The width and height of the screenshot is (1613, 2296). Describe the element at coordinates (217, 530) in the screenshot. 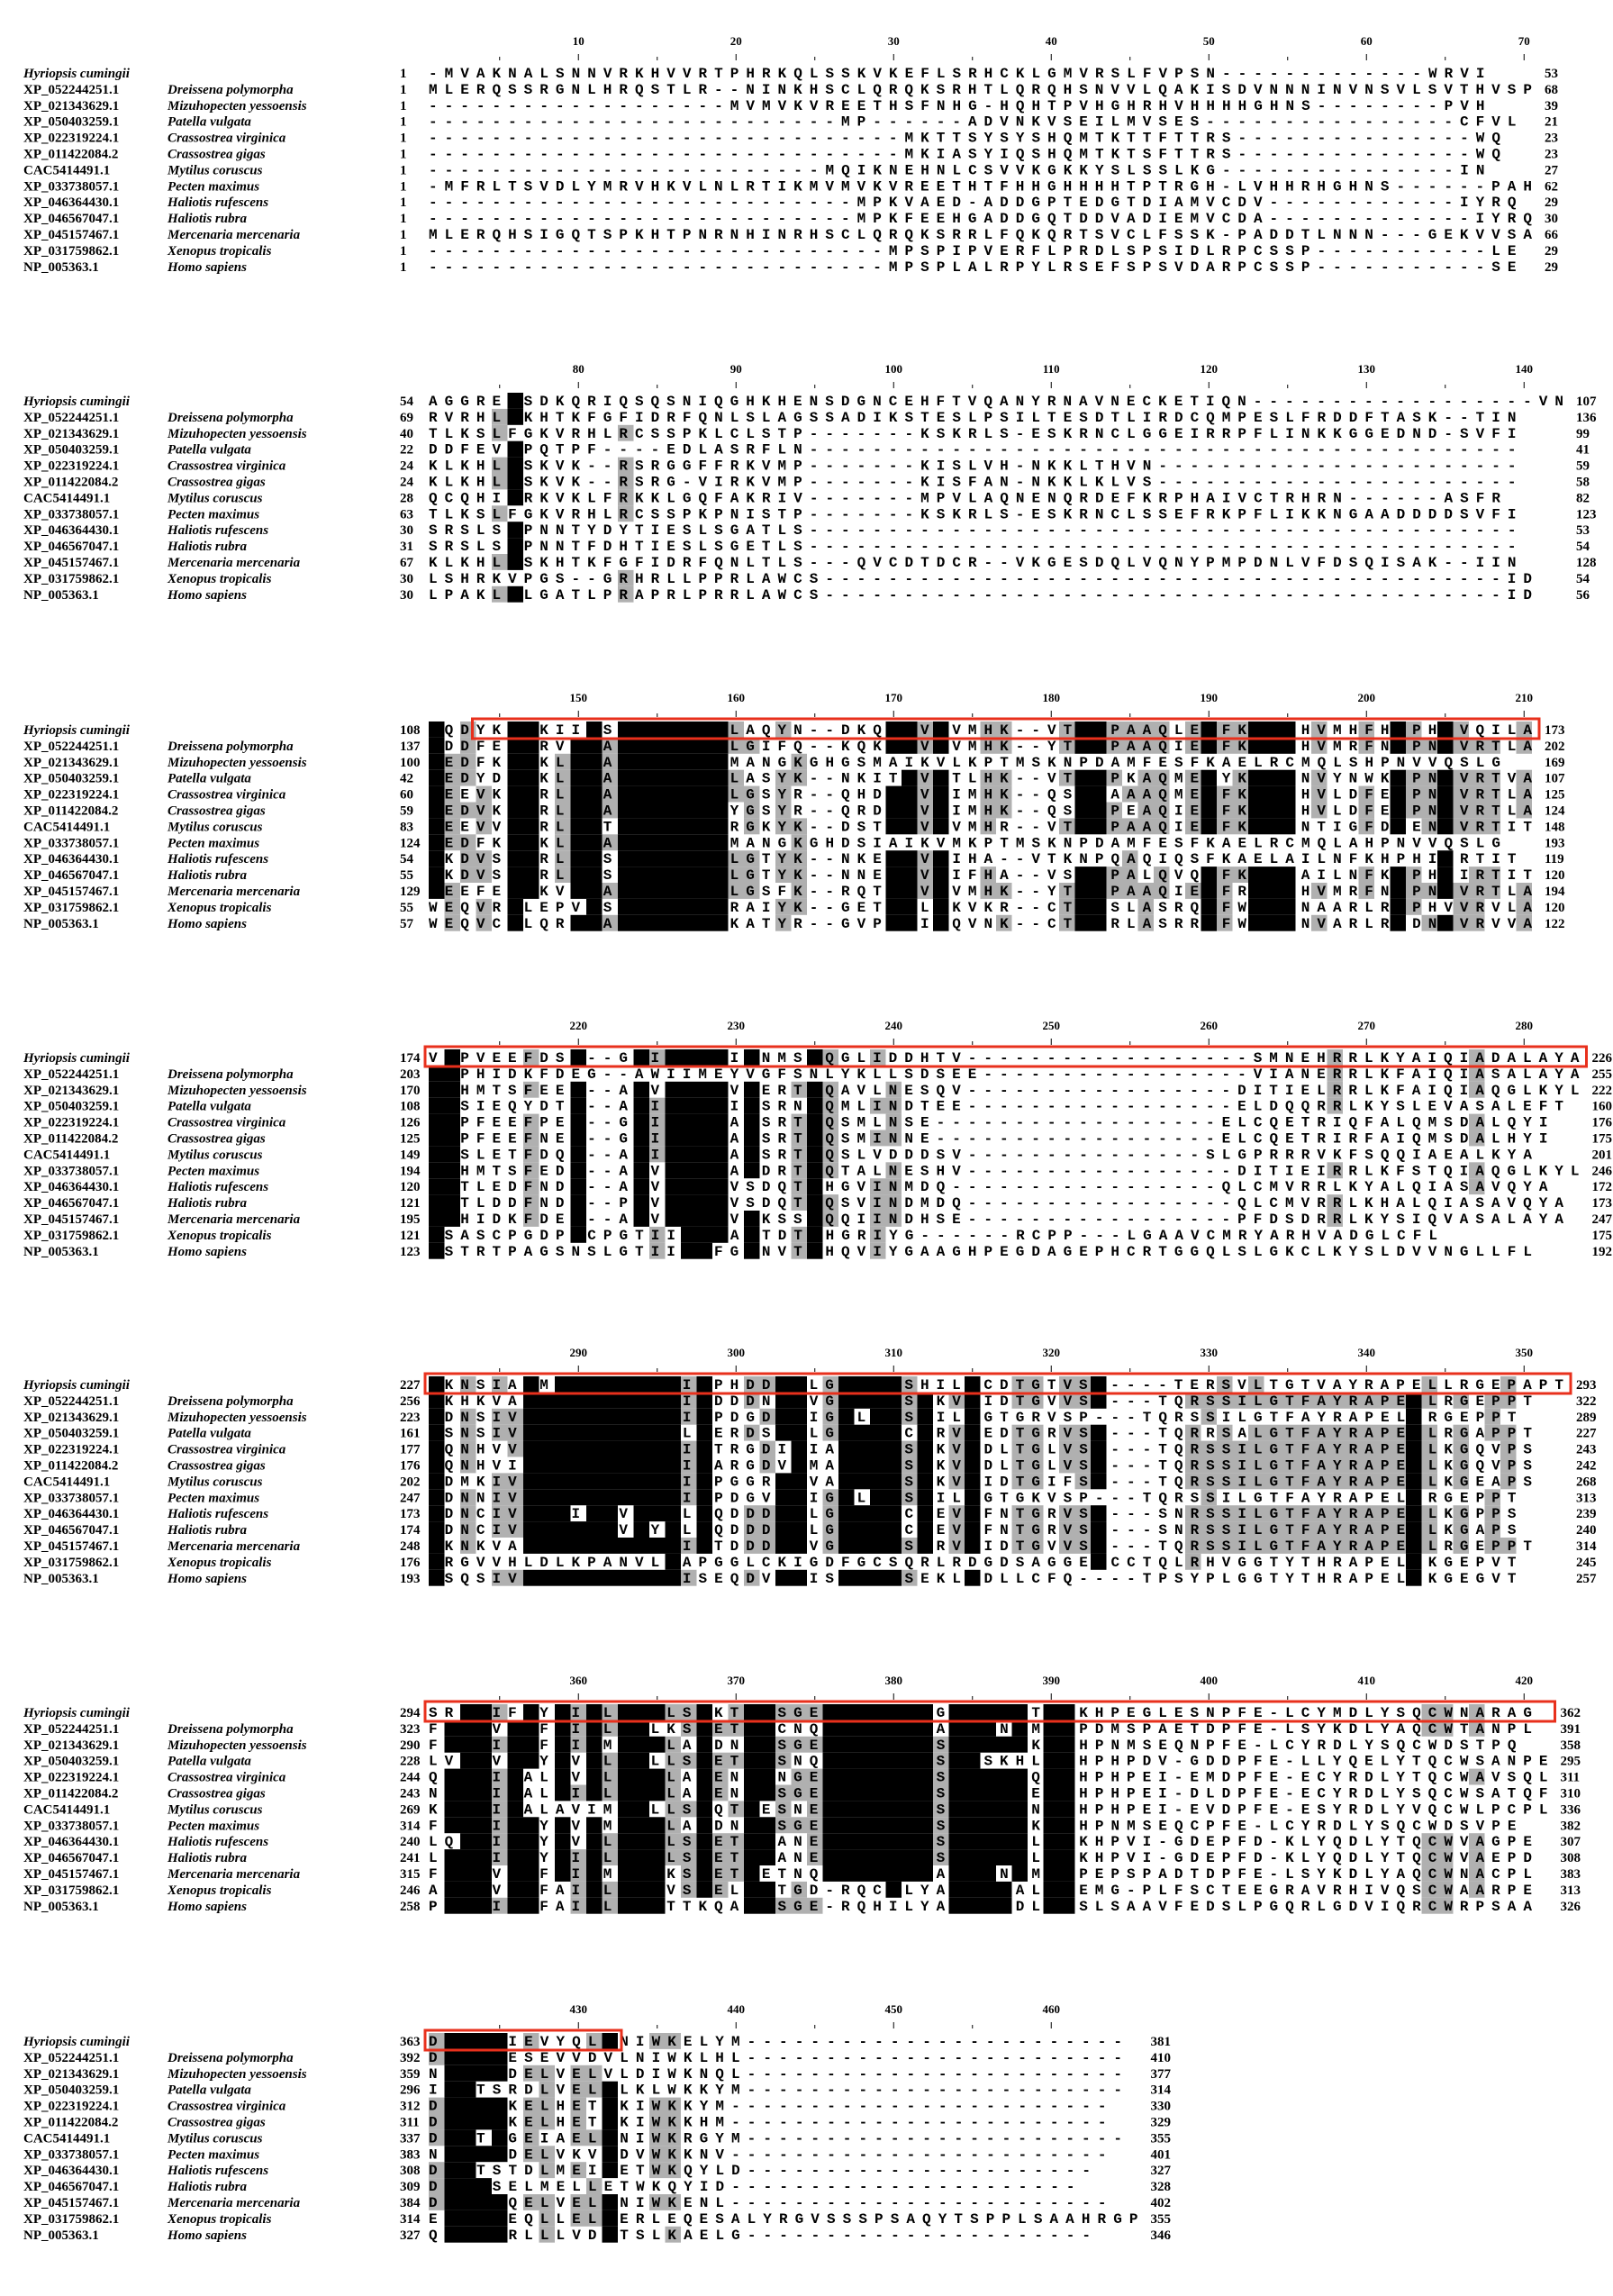

I see `species-name: Haliotis rufescens` at that location.